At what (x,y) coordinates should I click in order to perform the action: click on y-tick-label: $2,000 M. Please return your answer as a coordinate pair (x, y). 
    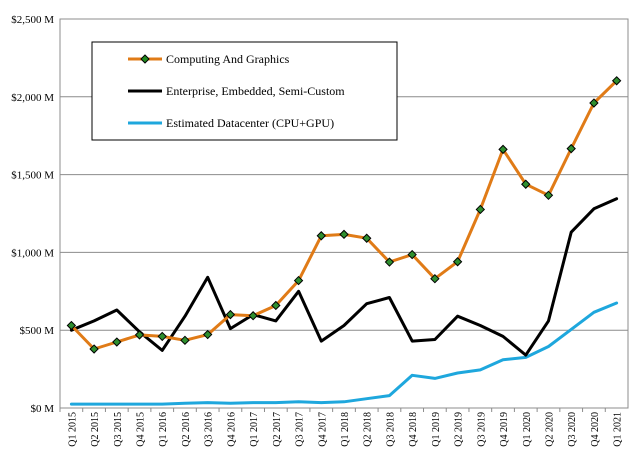
    Looking at the image, I should click on (32, 98).